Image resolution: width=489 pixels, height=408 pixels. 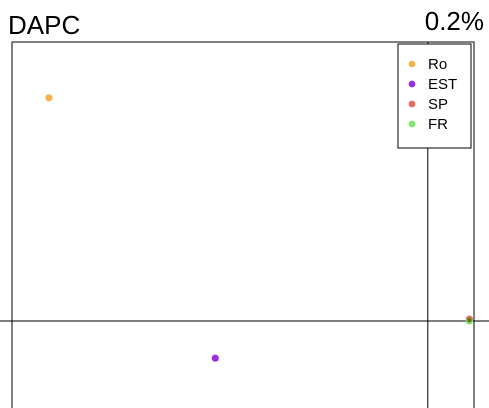 What do you see at coordinates (215, 358) in the screenshot?
I see `point-est` at bounding box center [215, 358].